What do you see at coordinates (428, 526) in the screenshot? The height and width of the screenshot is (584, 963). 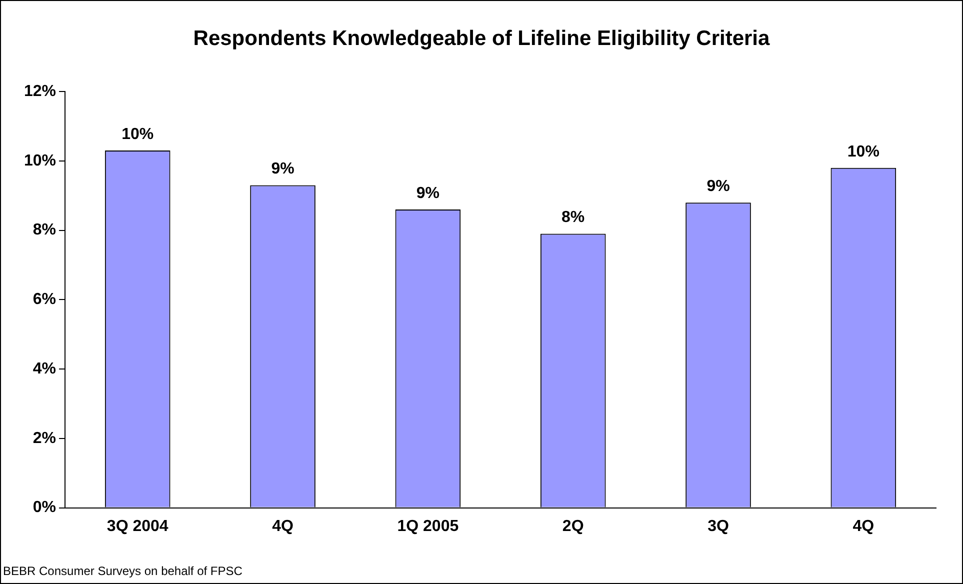 I see `x-tick-label: 1Q 2005` at bounding box center [428, 526].